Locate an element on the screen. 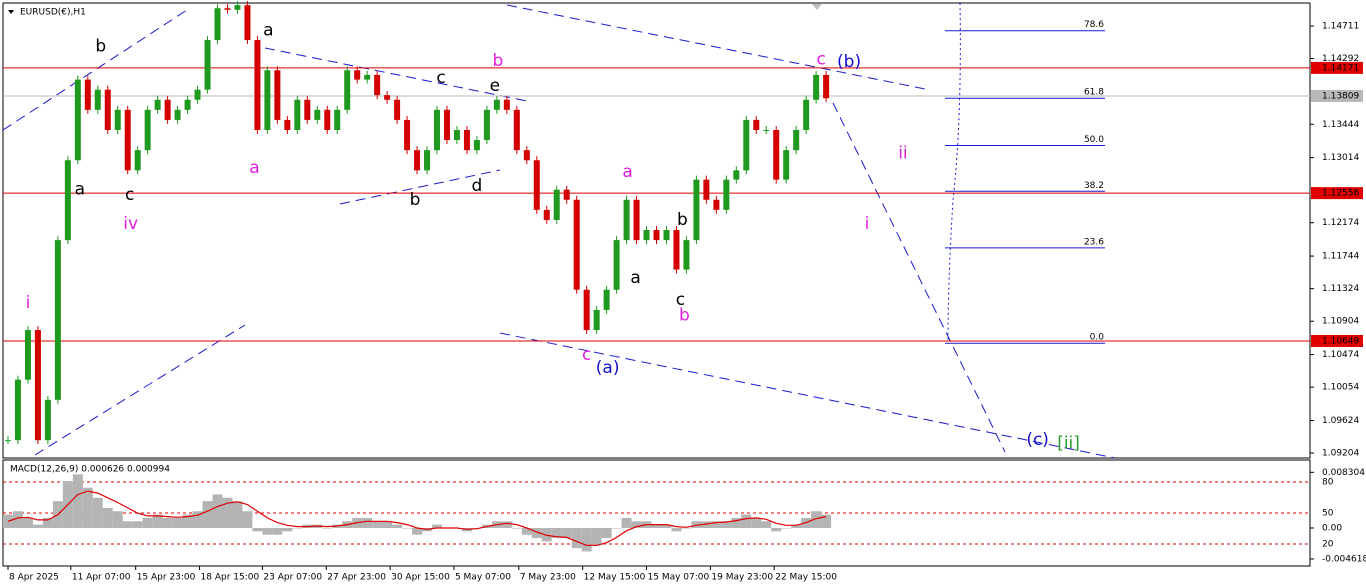 This screenshot has width=1366, height=588. wave-label: (b) is located at coordinates (849, 62).